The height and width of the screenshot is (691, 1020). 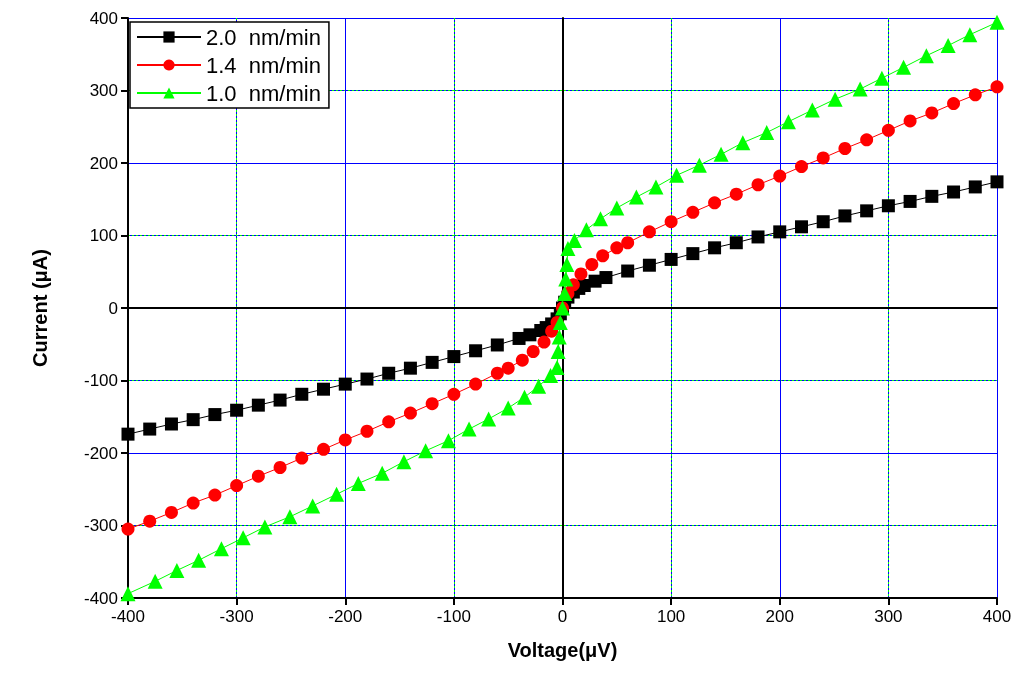 What do you see at coordinates (671, 616) in the screenshot?
I see `x-tick-label: 100` at bounding box center [671, 616].